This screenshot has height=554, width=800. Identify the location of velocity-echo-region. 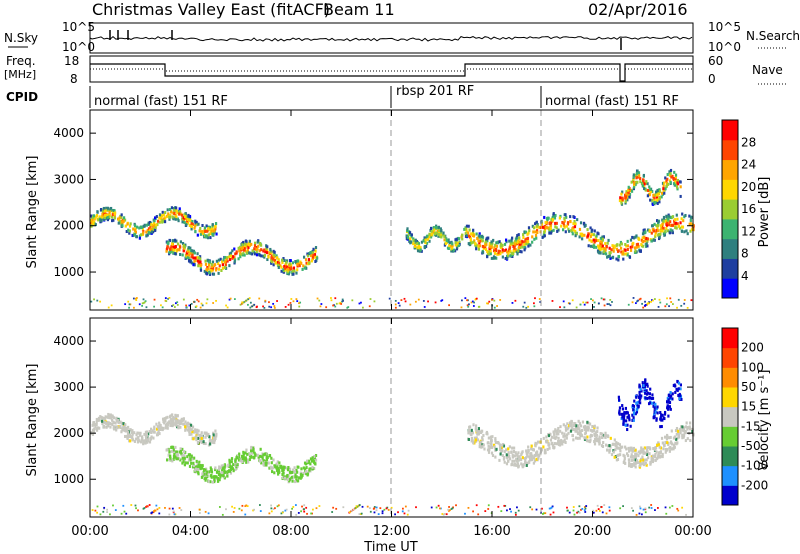
(650, 405).